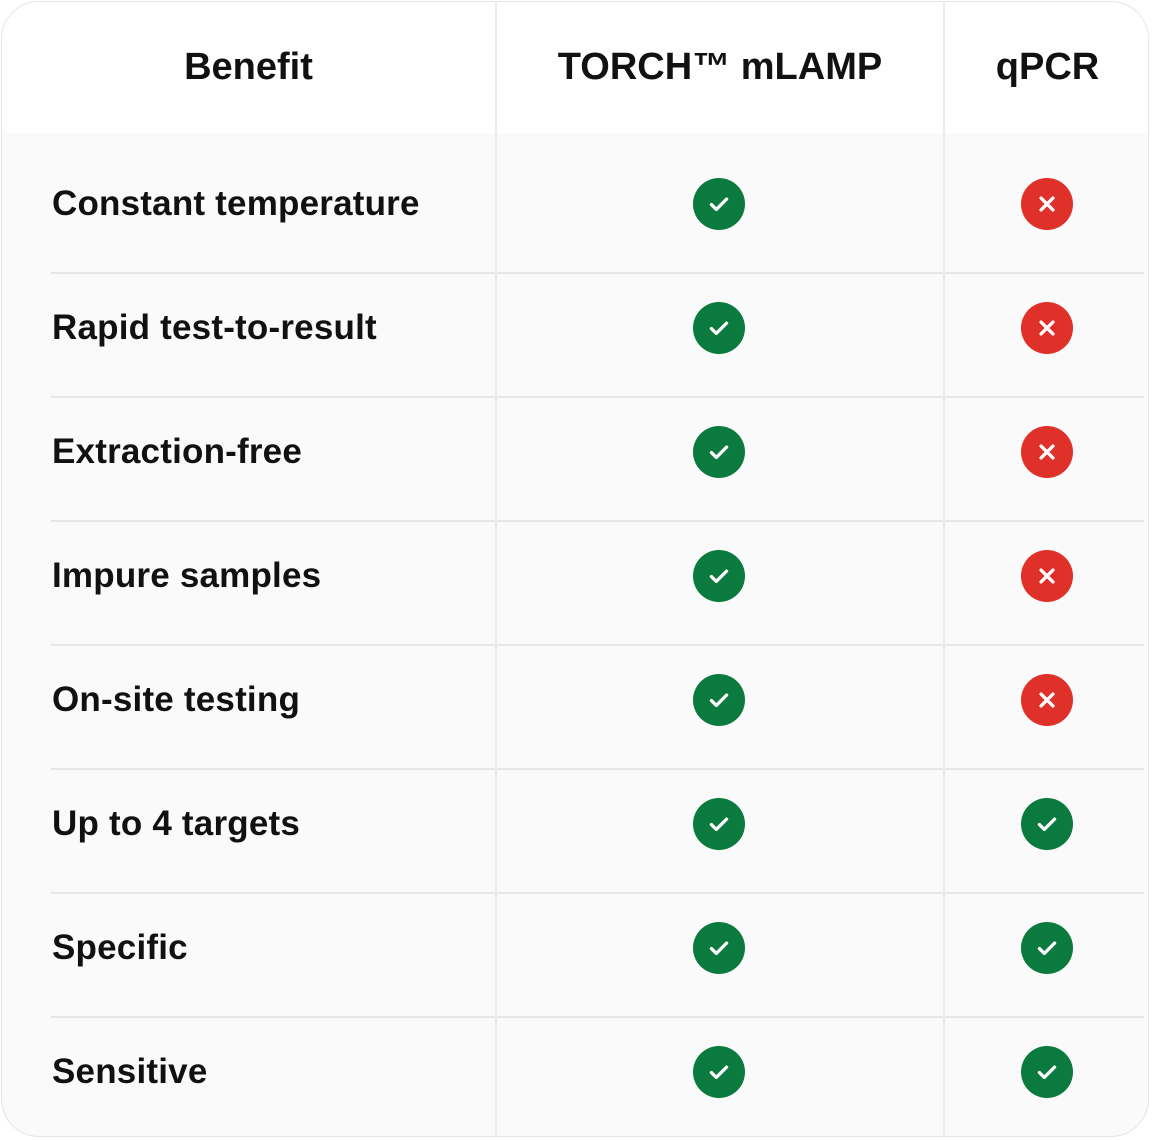 This screenshot has height=1140, width=1152. Describe the element at coordinates (575, 832) in the screenshot. I see `table-row: Up to 4 targets` at that location.